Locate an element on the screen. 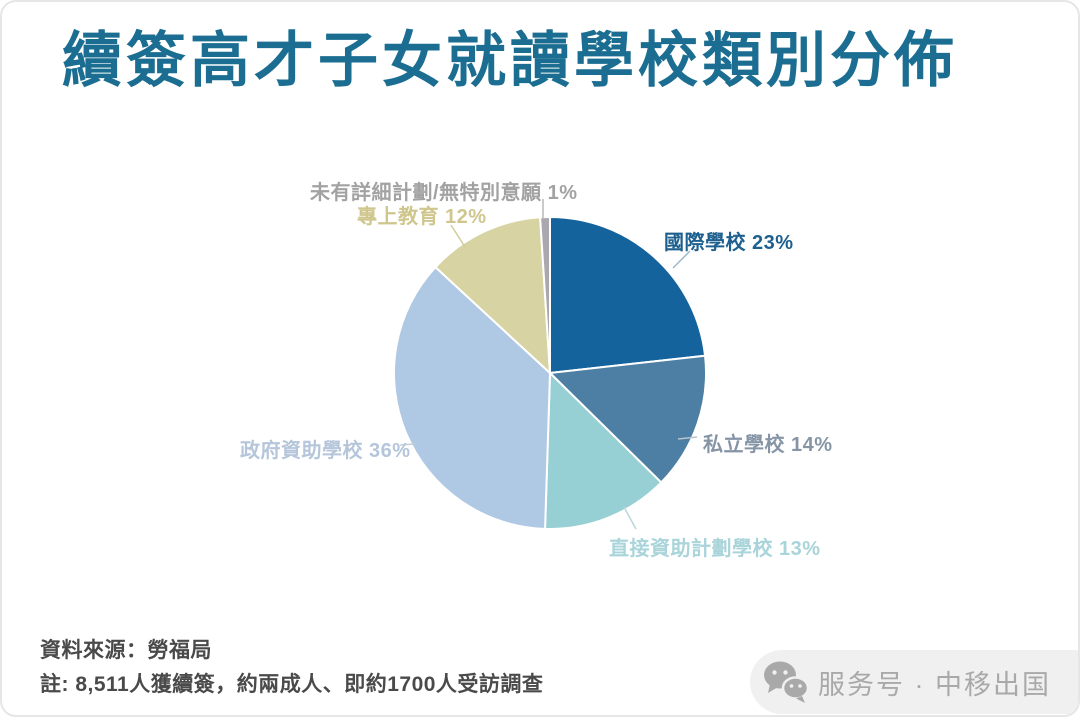 Image resolution: width=1080 pixels, height=717 pixels. watermark-text: 服务号 · 中移出国 is located at coordinates (934, 684).